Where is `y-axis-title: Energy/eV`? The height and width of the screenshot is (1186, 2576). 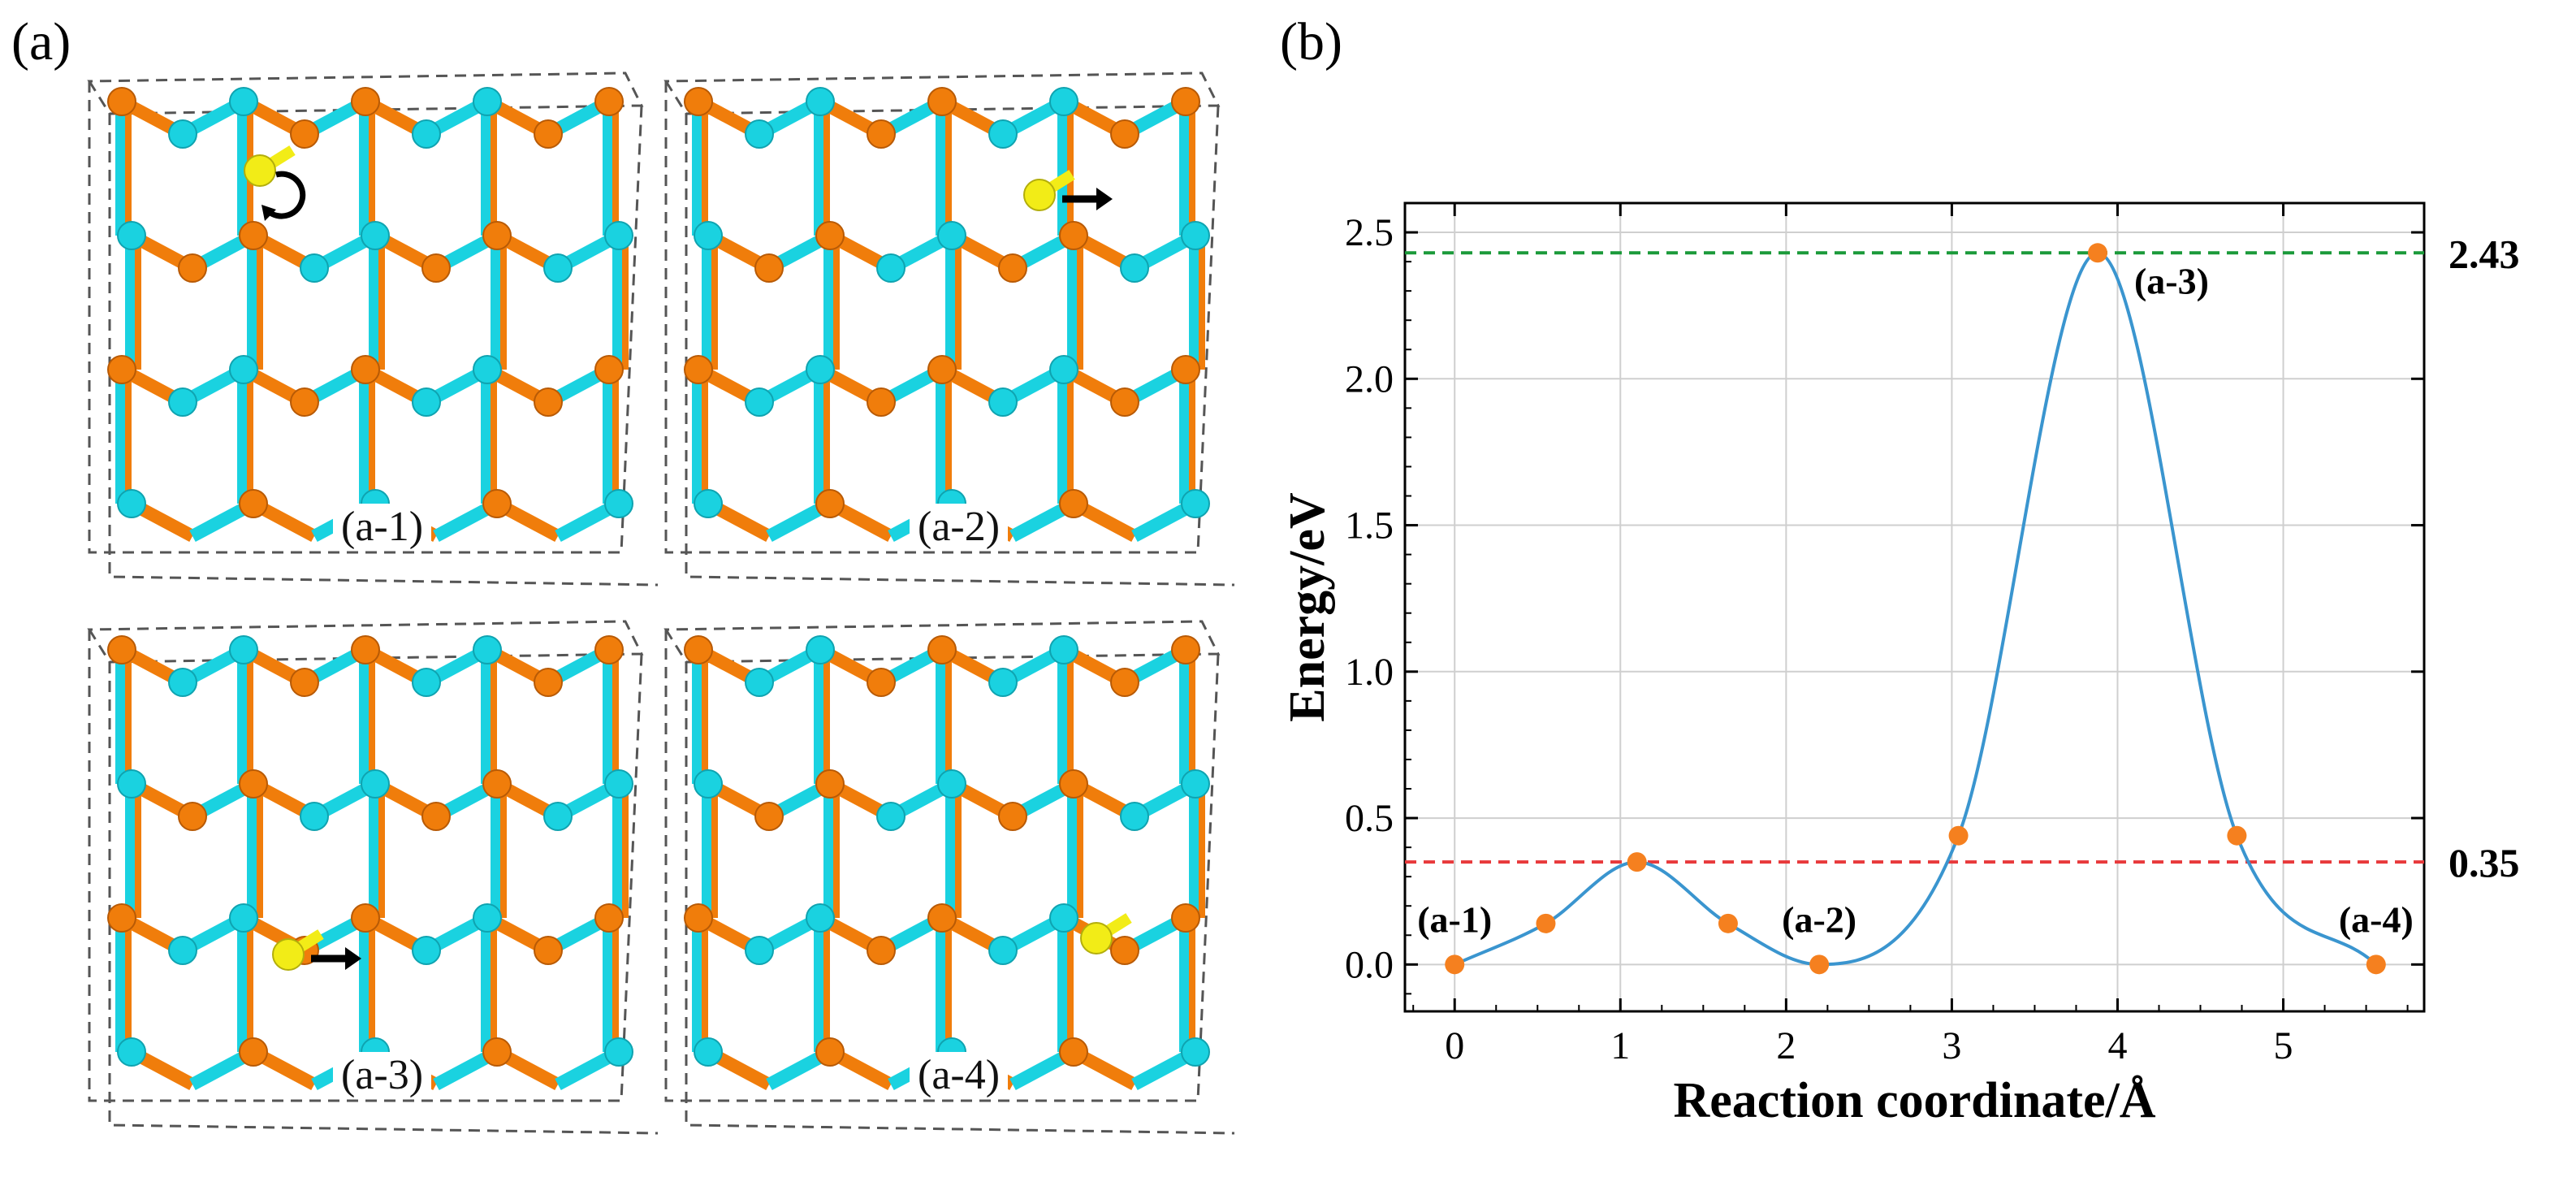 y-axis-title: Energy/eV is located at coordinates (1307, 607).